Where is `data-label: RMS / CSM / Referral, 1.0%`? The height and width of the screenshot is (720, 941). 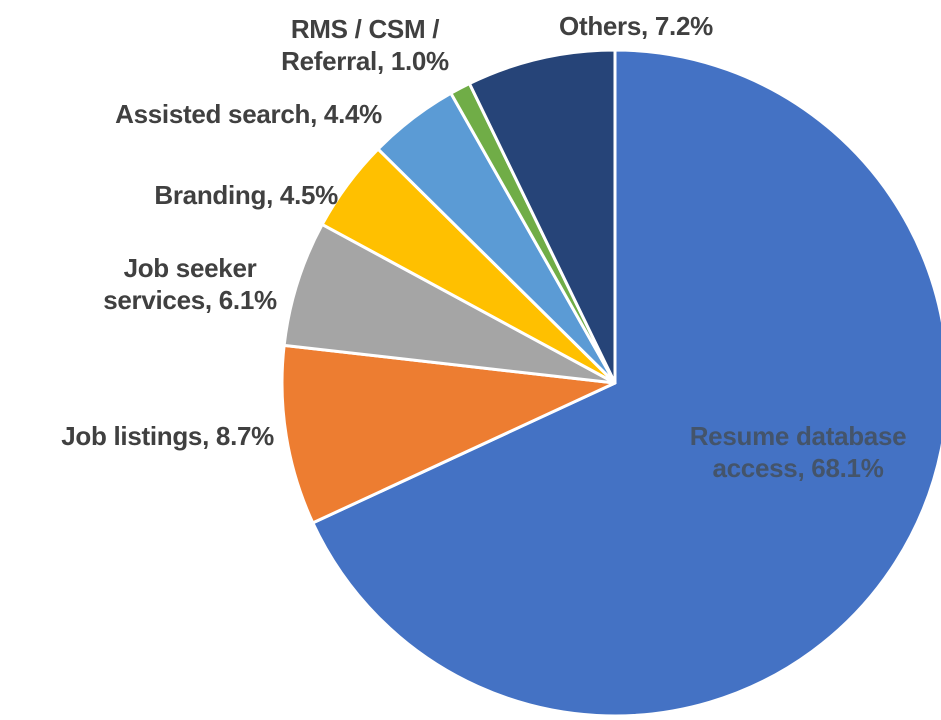
data-label: RMS / CSM / Referral, 1.0% is located at coordinates (365, 45).